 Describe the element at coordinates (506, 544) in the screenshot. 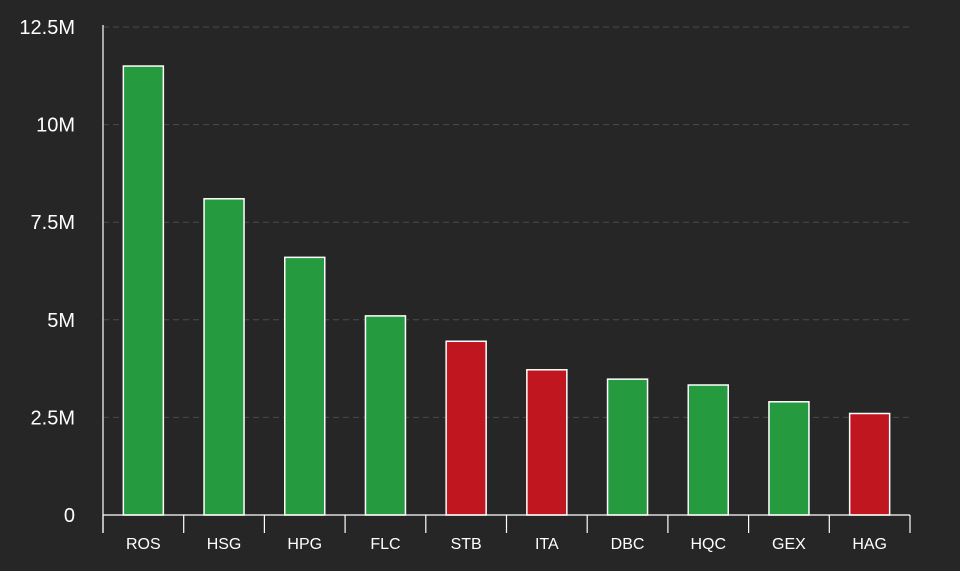

I see `x-axis-ticks: ROS HSG HPG FLC STB ITA DBC HQC GEX HAG` at that location.